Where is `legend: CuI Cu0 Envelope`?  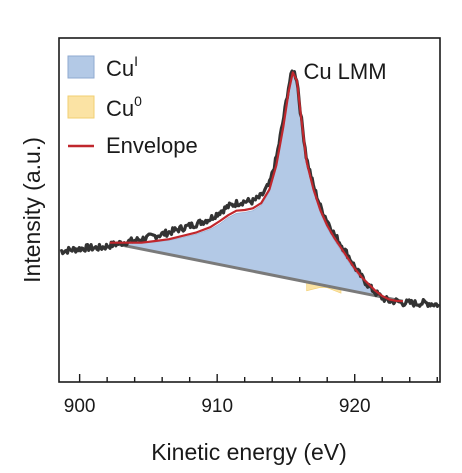
legend: CuI Cu0 Envelope is located at coordinates (132, 105).